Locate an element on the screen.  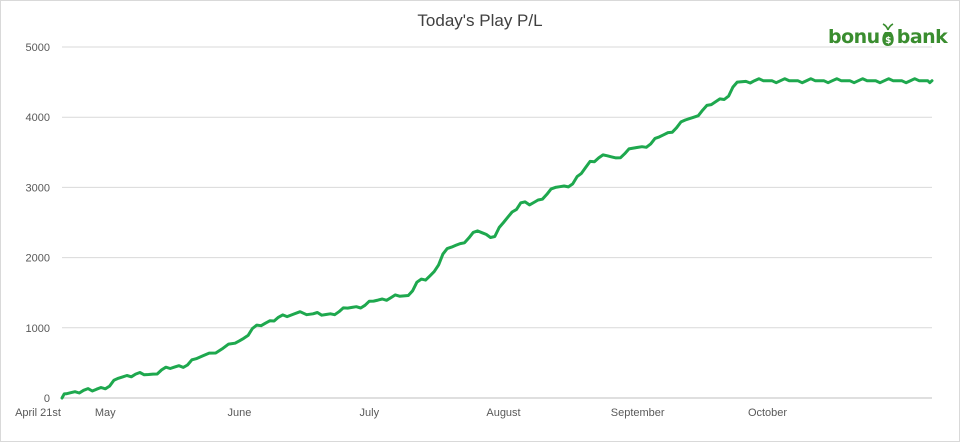
y-tick-label: 4000 is located at coordinates (38, 118).